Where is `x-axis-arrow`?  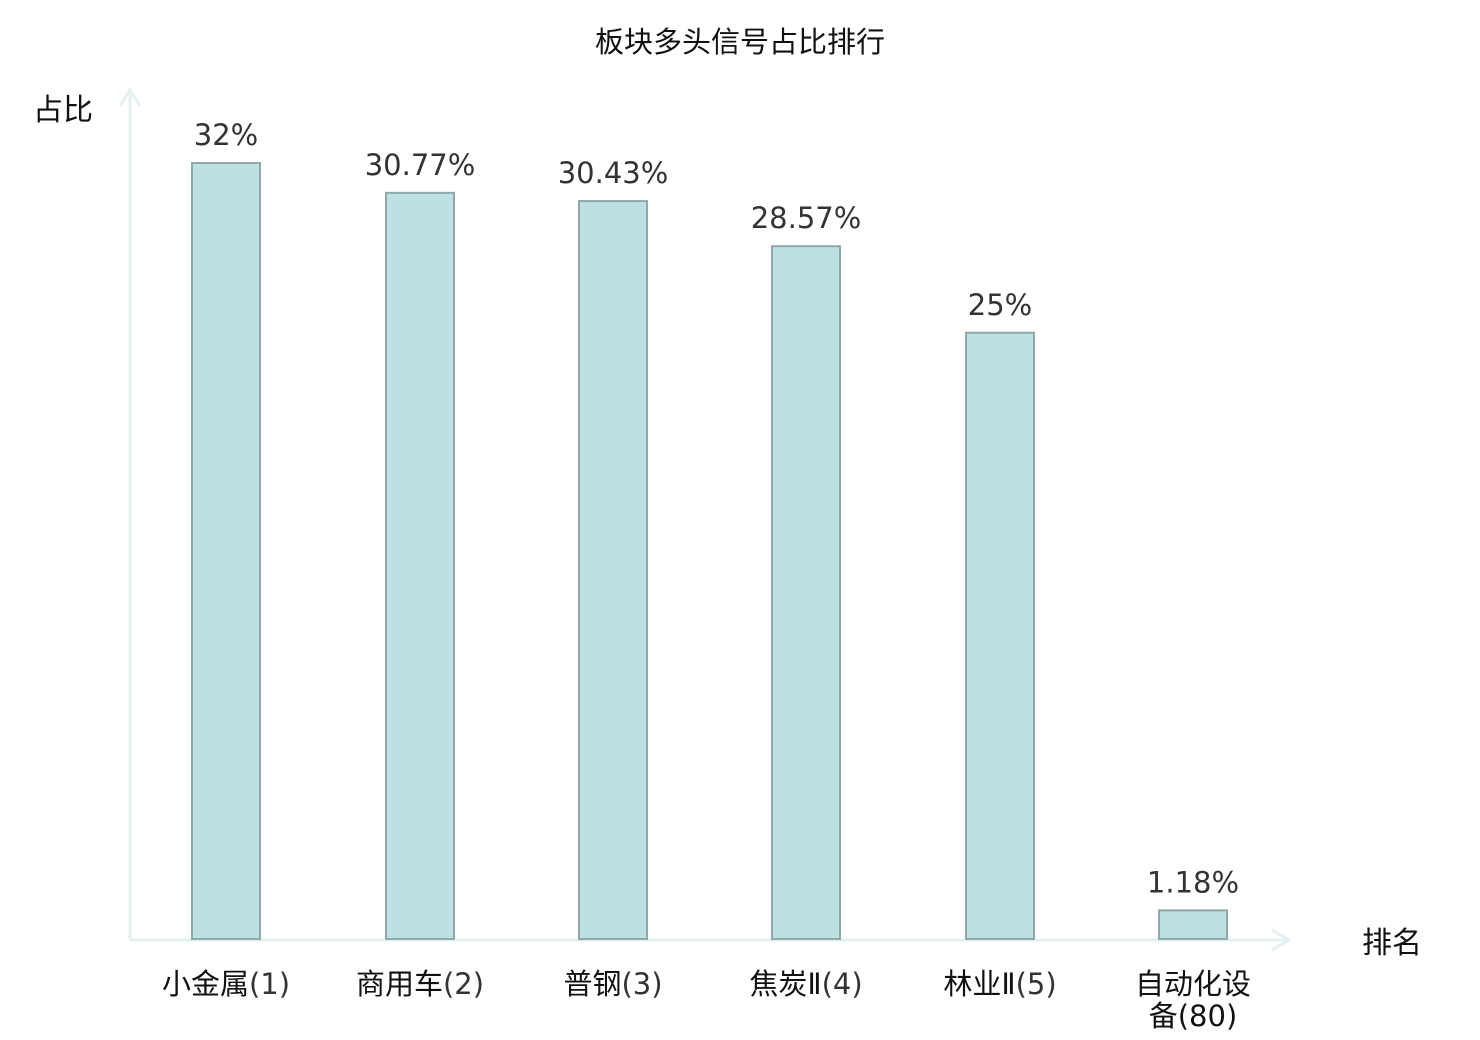 x-axis-arrow is located at coordinates (1281, 940).